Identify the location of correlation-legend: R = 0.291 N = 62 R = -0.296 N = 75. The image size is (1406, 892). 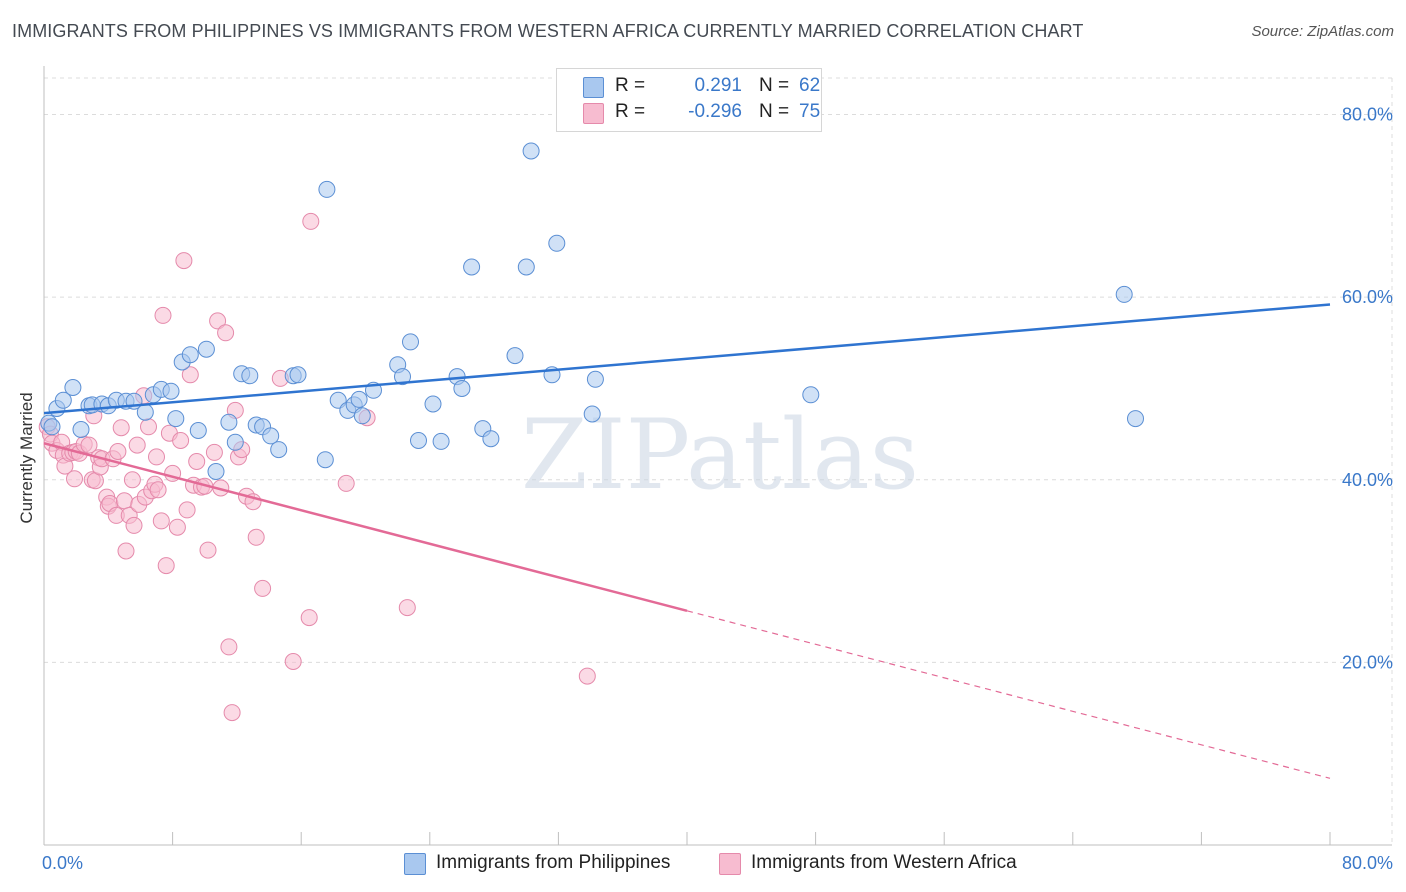
(689, 100).